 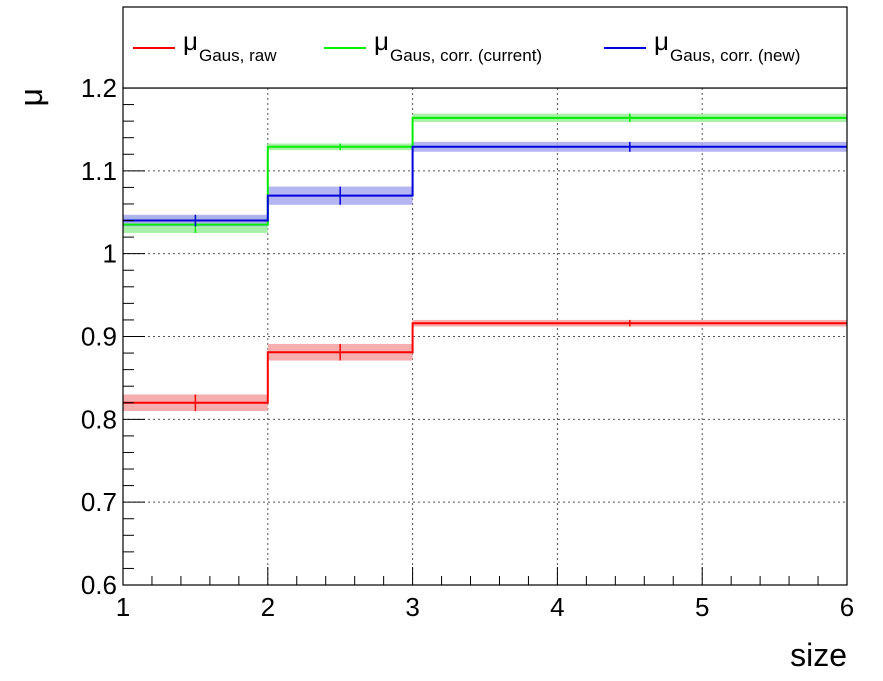 What do you see at coordinates (412, 607) in the screenshot?
I see `x-tick-label: 3` at bounding box center [412, 607].